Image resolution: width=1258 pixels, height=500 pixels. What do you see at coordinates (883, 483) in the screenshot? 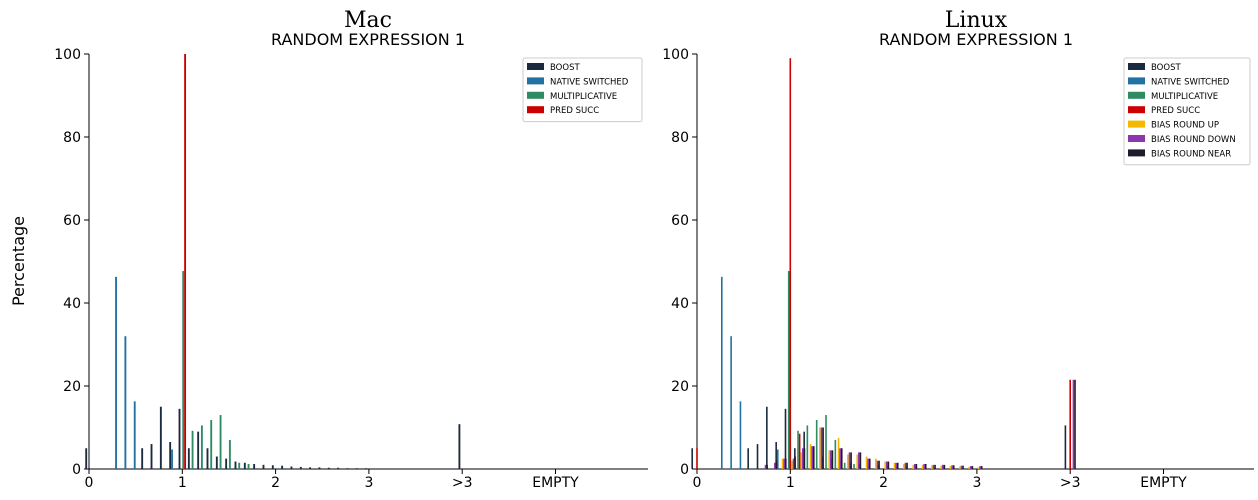
I see `x-tick-label: 2` at bounding box center [883, 483].